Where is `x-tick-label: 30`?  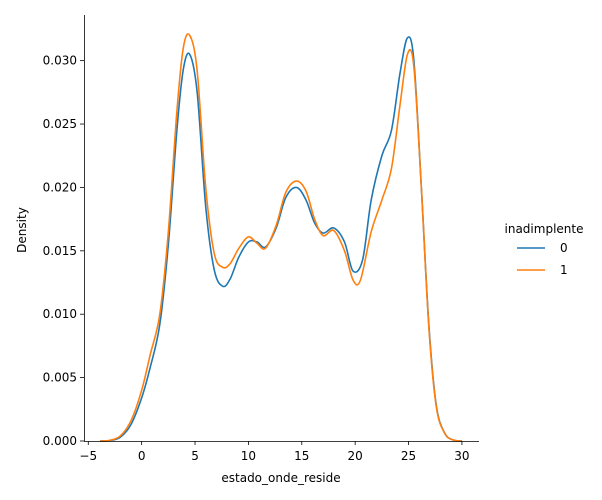
x-tick-label: 30 is located at coordinates (461, 456).